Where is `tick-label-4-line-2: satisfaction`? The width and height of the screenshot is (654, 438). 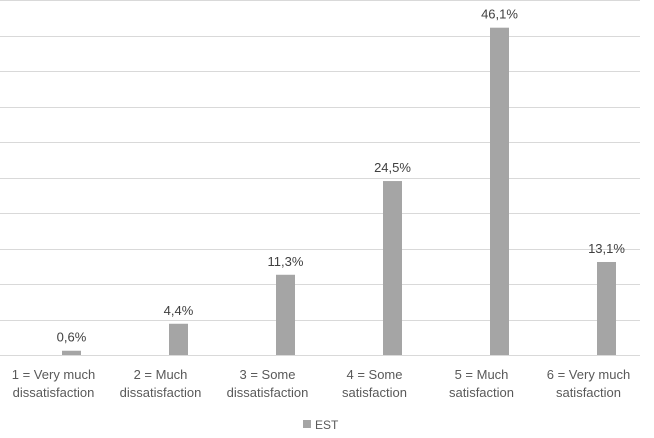 tick-label-4-line-2: satisfaction is located at coordinates (374, 392).